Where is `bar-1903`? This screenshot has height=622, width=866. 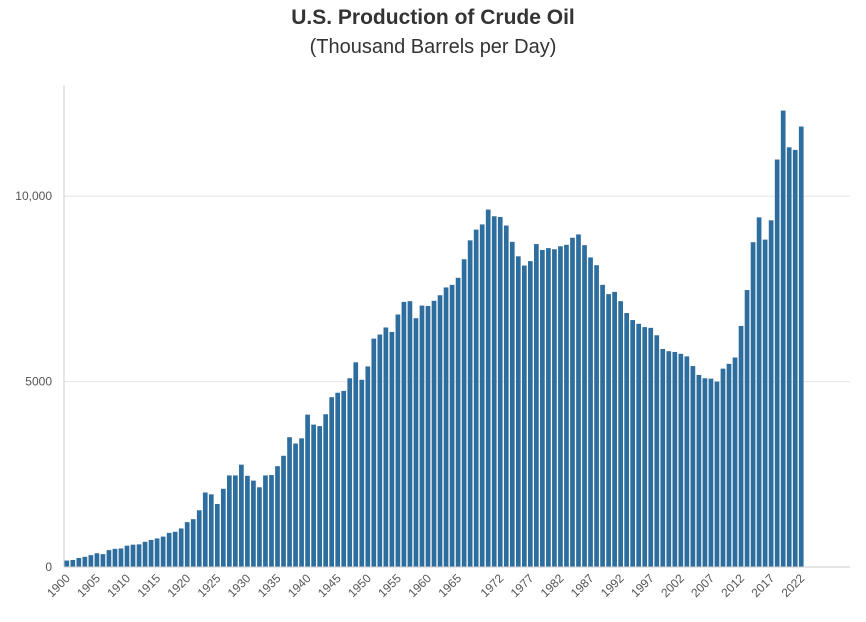
bar-1903 is located at coordinates (85, 561).